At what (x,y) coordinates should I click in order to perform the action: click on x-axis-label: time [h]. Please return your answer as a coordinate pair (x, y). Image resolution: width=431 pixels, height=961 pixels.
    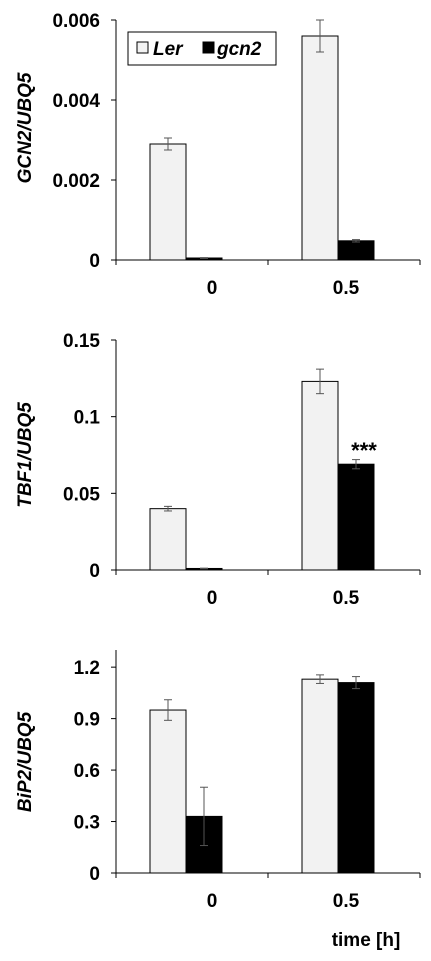
    Looking at the image, I should click on (366, 940).